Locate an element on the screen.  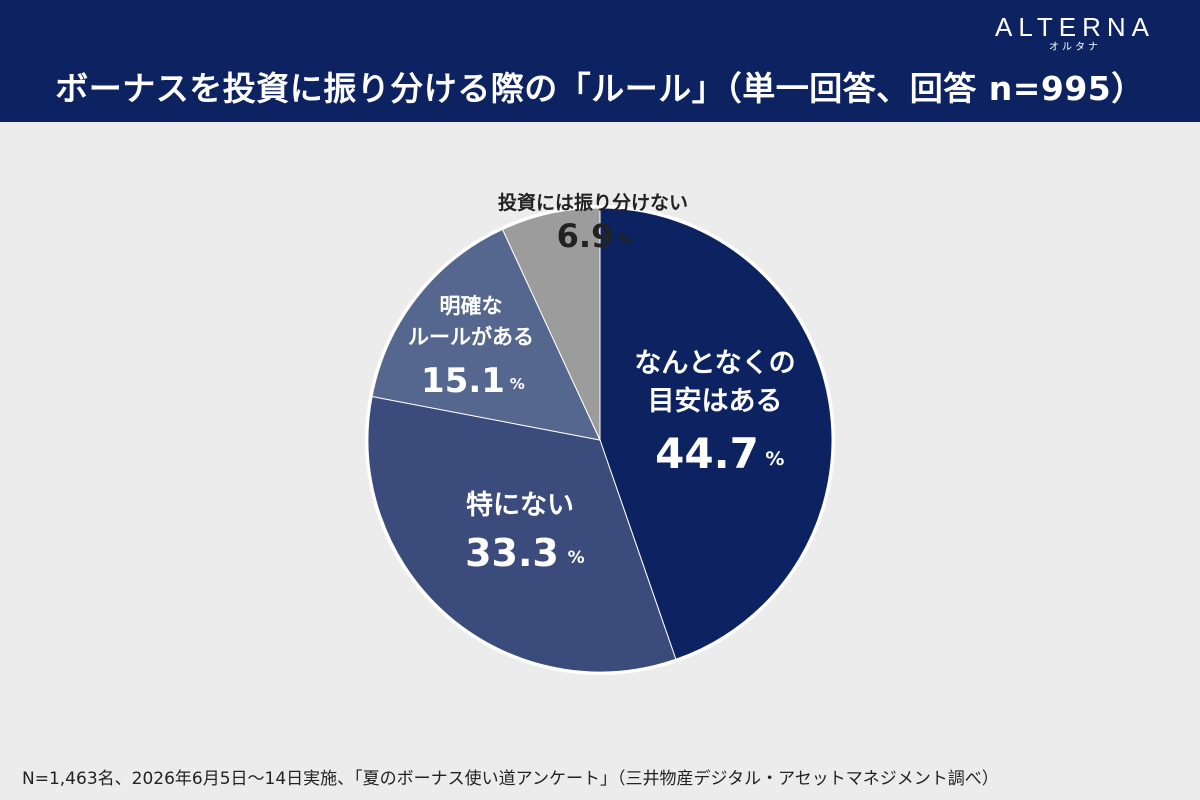
slice-percent-sign-4: % is located at coordinates (625, 240).